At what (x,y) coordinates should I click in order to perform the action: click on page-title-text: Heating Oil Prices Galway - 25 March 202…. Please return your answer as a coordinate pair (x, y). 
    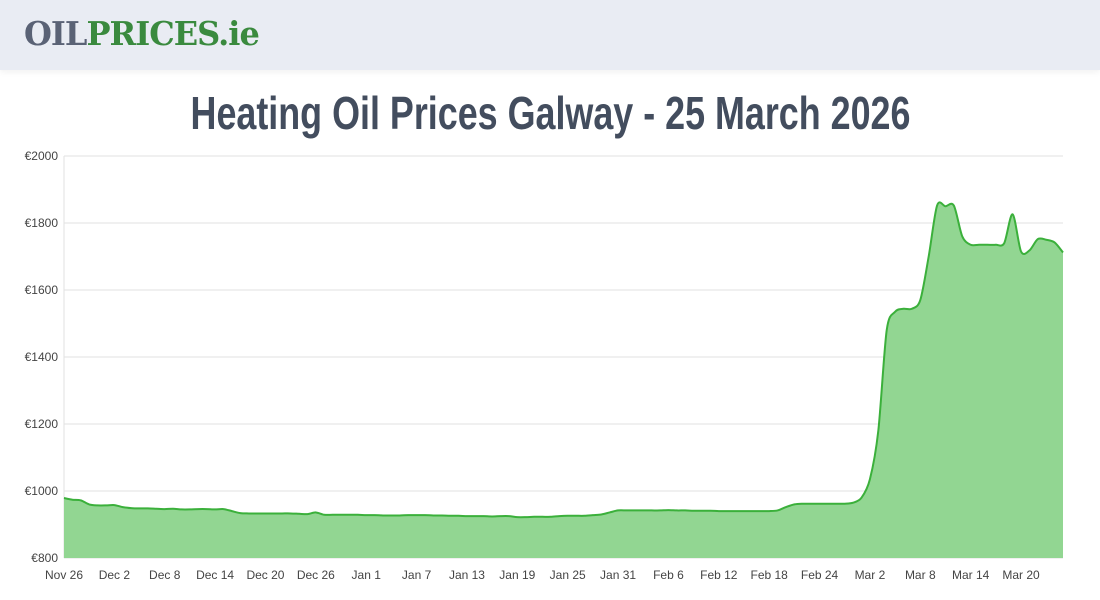
    Looking at the image, I should click on (550, 113).